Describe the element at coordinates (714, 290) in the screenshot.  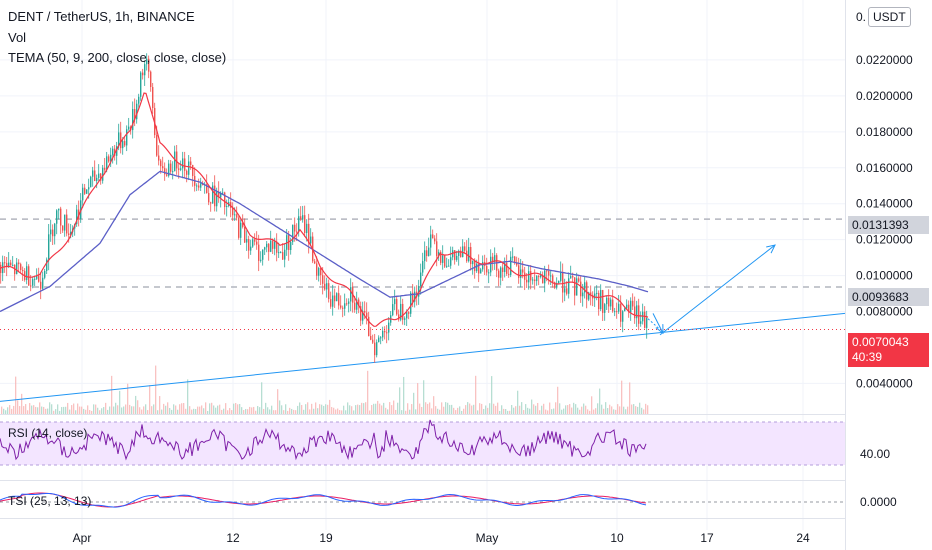
I see `projection-arrows` at that location.